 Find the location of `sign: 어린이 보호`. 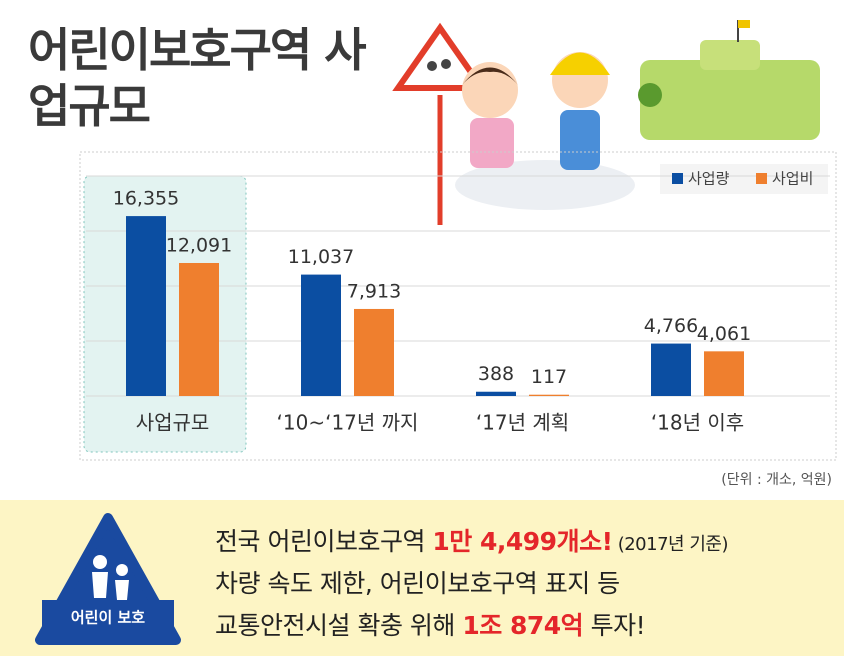

sign: 어린이 보호 is located at coordinates (108, 579).